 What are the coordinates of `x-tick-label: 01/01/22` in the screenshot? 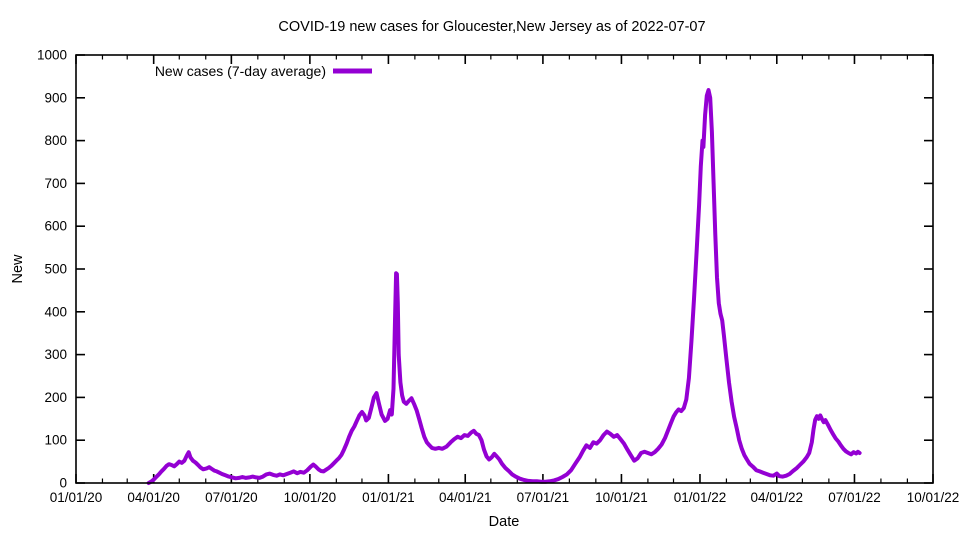 It's located at (700, 497).